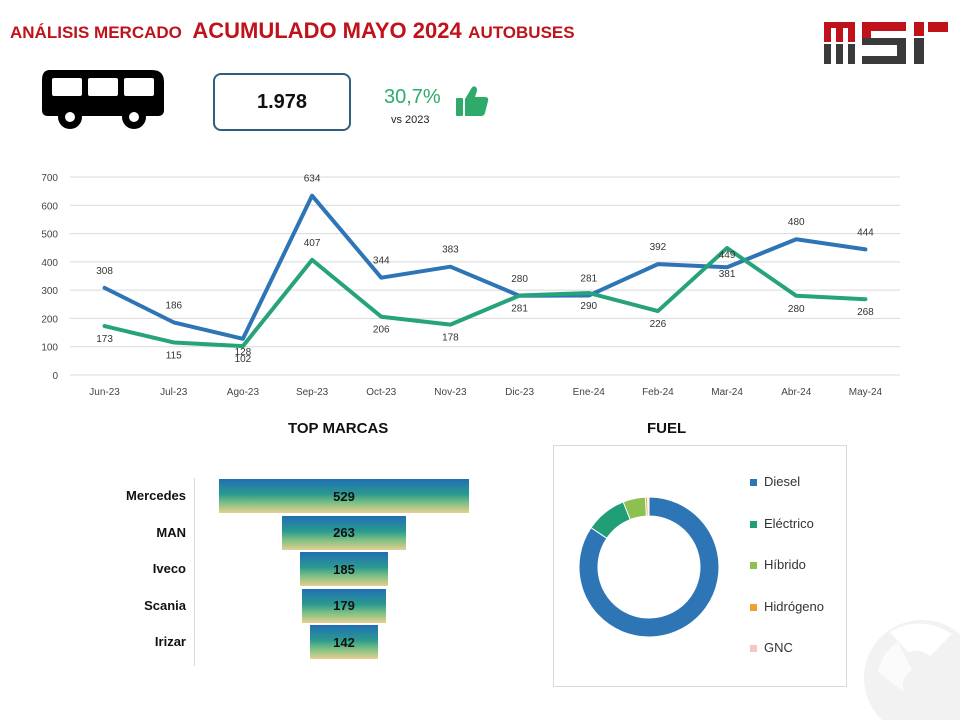 The image size is (960, 720). I want to click on title-suffix: AUTOBUSES, so click(521, 32).